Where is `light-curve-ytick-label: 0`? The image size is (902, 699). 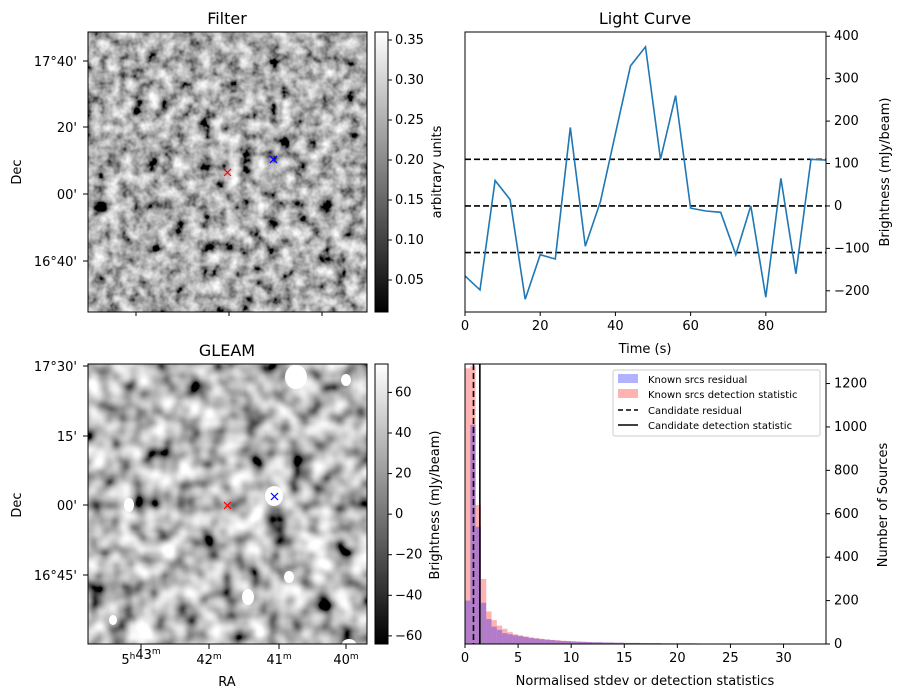
light-curve-ytick-label: 0 is located at coordinates (838, 206).